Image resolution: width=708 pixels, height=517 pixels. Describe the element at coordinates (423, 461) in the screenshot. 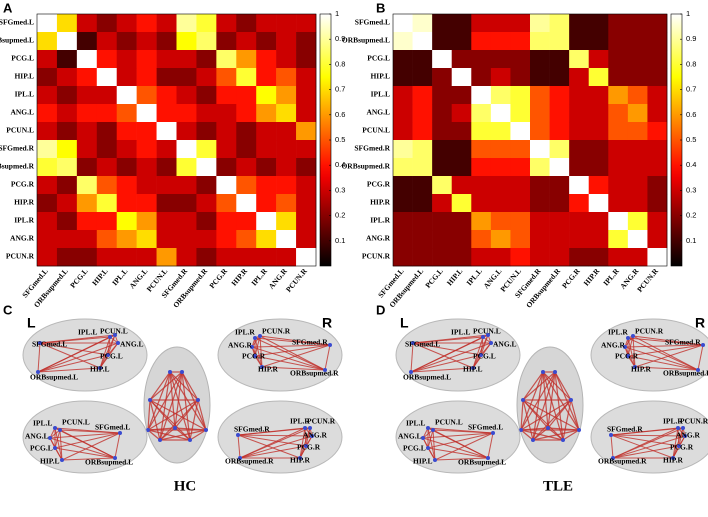

I see `node-label: HIP.L` at that location.